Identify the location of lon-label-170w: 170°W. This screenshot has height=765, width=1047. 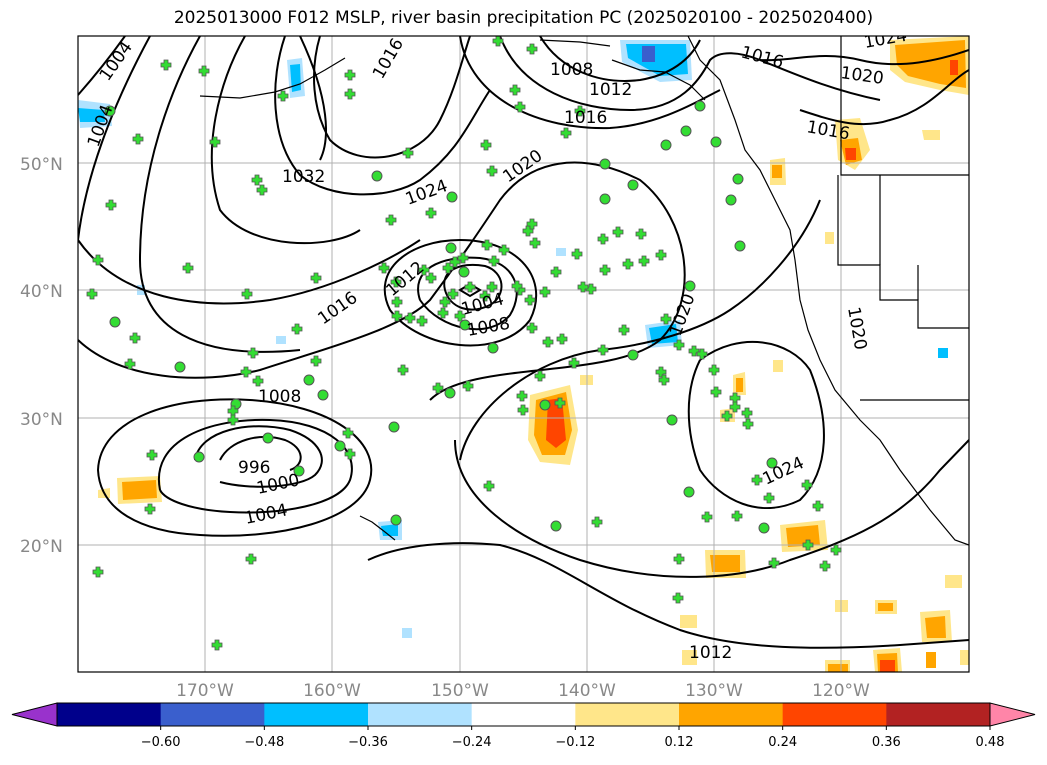
(205, 691).